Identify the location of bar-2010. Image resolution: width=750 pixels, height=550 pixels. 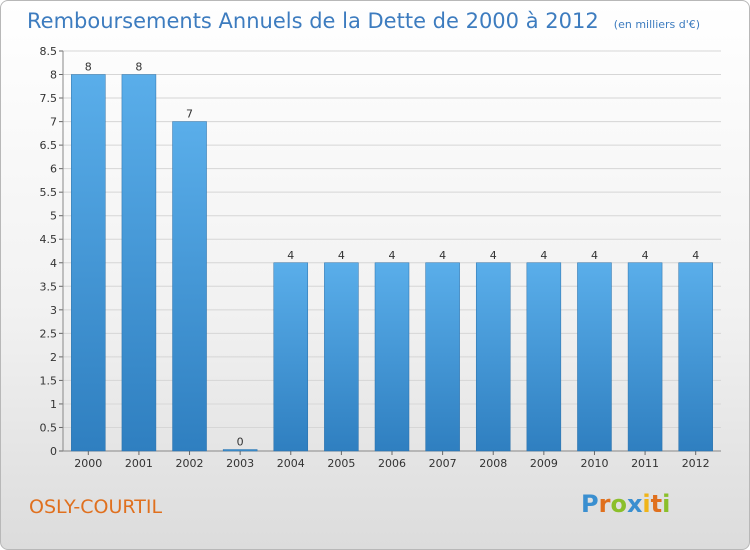
(594, 357).